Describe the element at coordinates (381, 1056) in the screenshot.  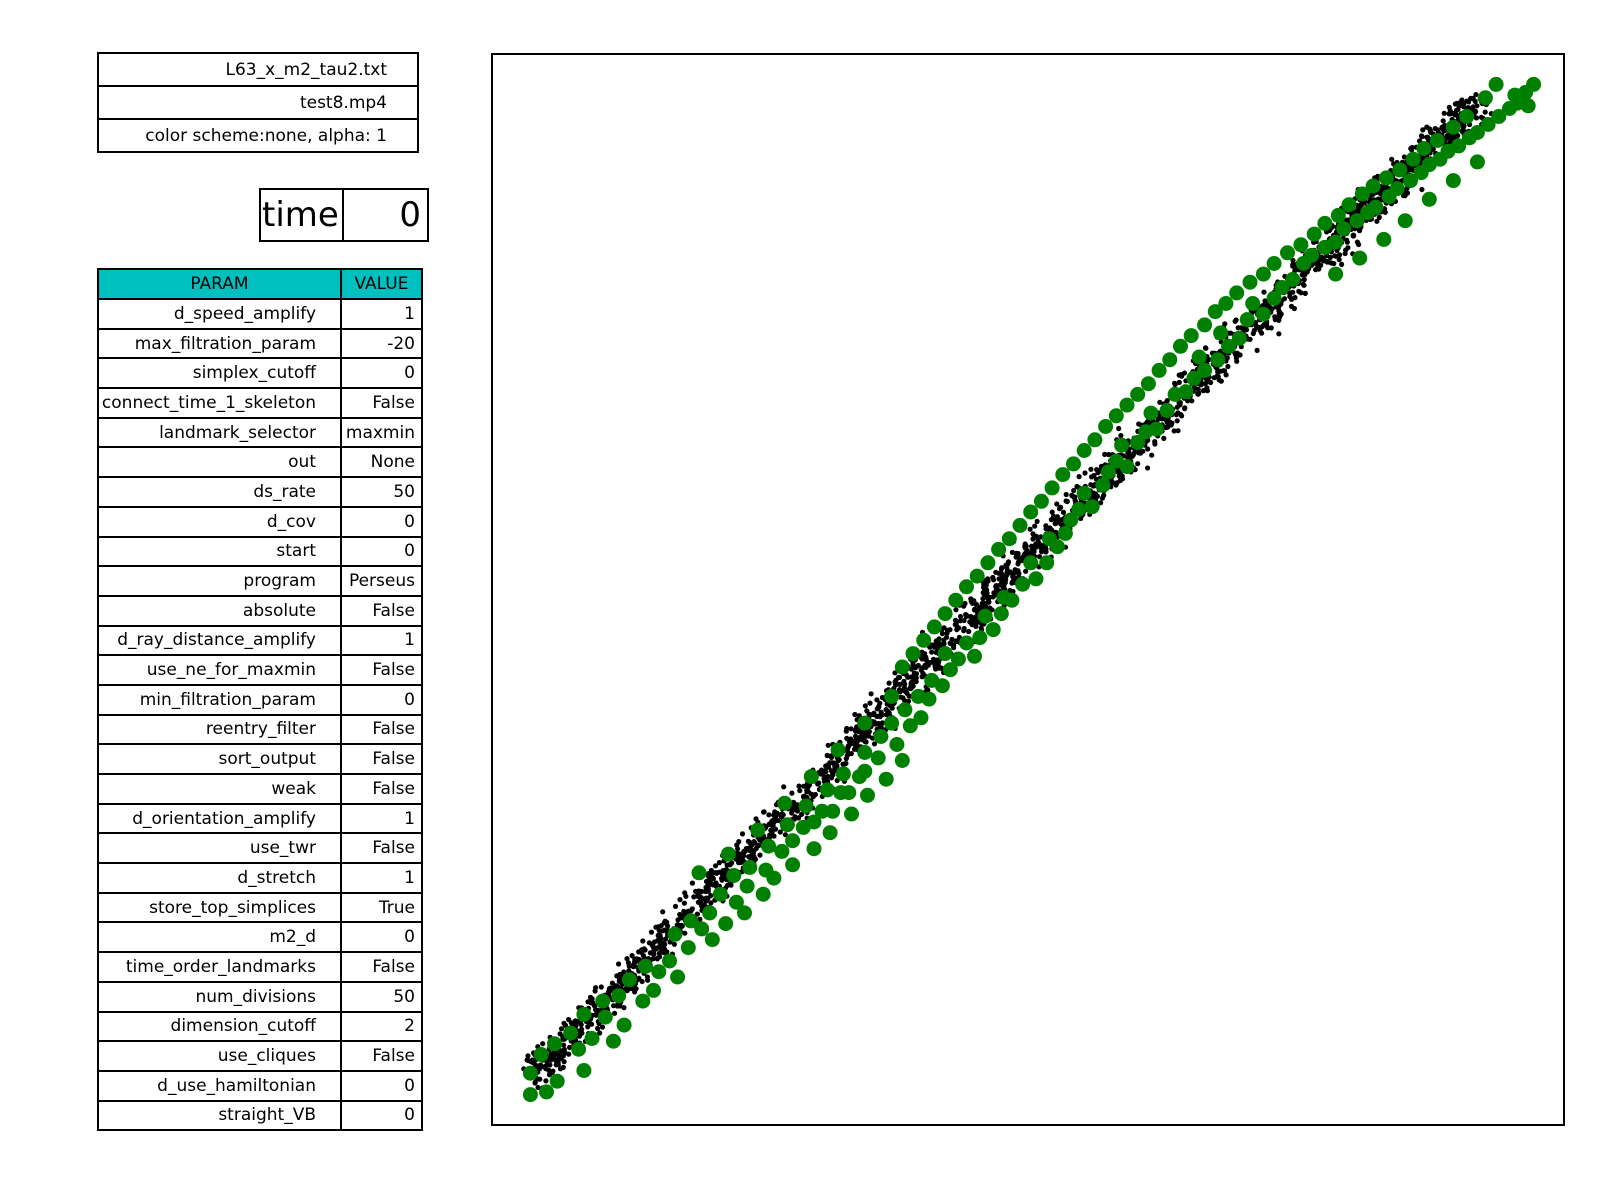
I see `param-value: False` at that location.